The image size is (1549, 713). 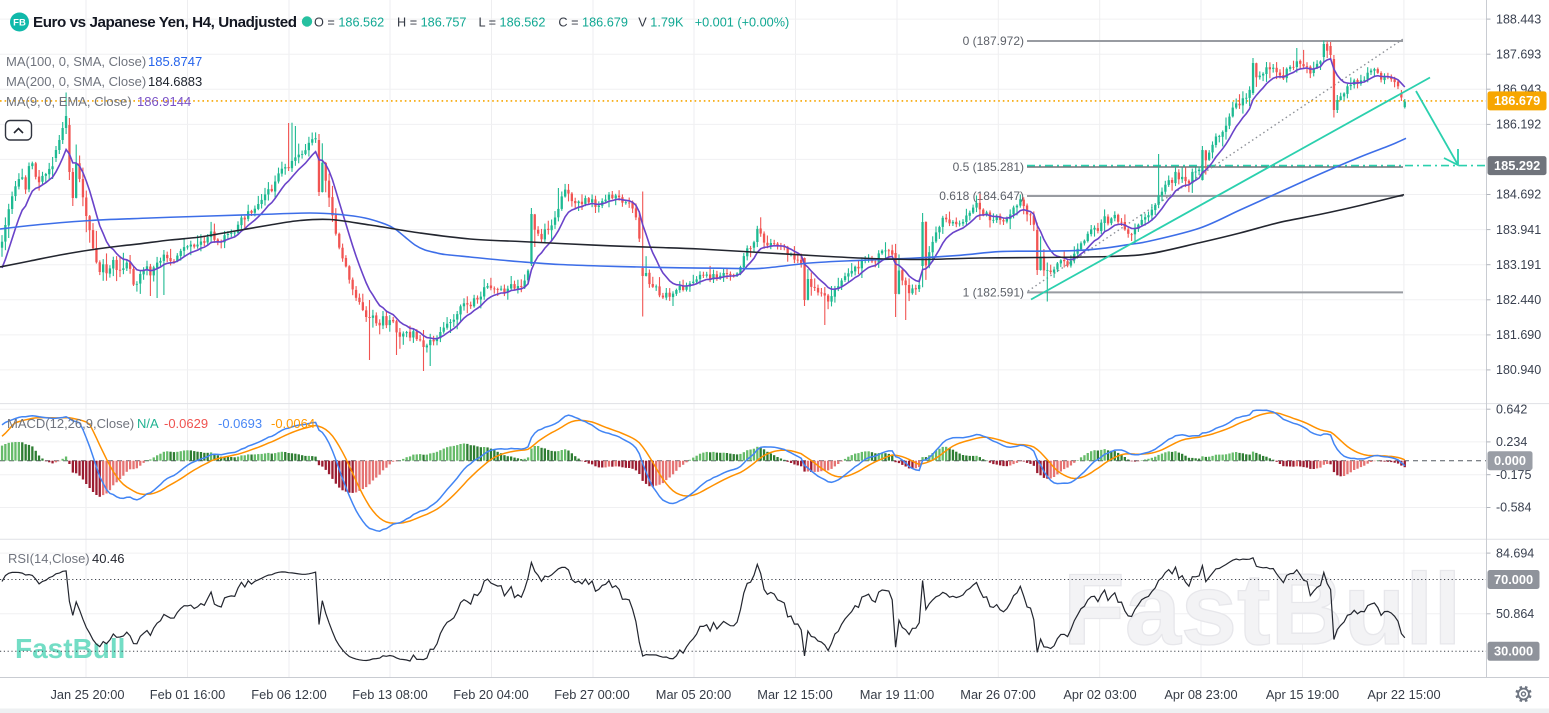 I want to click on svg-text: MA(9, 0, EMA, Close), so click(x=69, y=101).